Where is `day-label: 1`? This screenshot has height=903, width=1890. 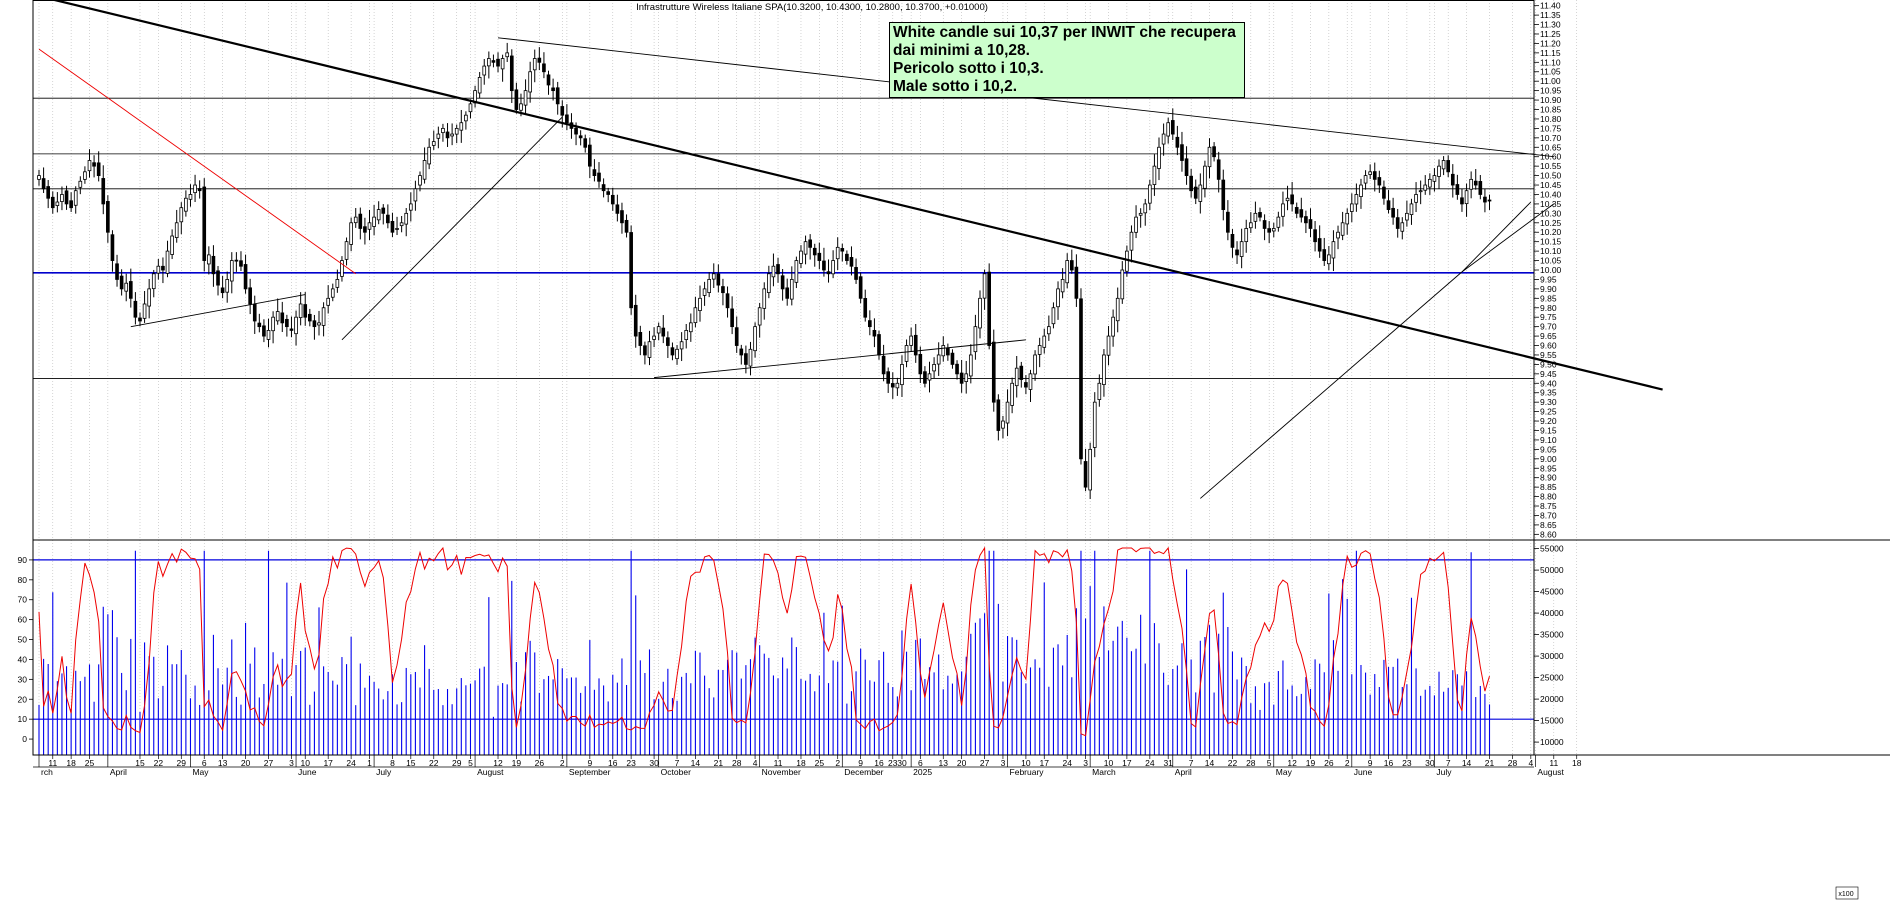 day-label: 1 is located at coordinates (369, 763).